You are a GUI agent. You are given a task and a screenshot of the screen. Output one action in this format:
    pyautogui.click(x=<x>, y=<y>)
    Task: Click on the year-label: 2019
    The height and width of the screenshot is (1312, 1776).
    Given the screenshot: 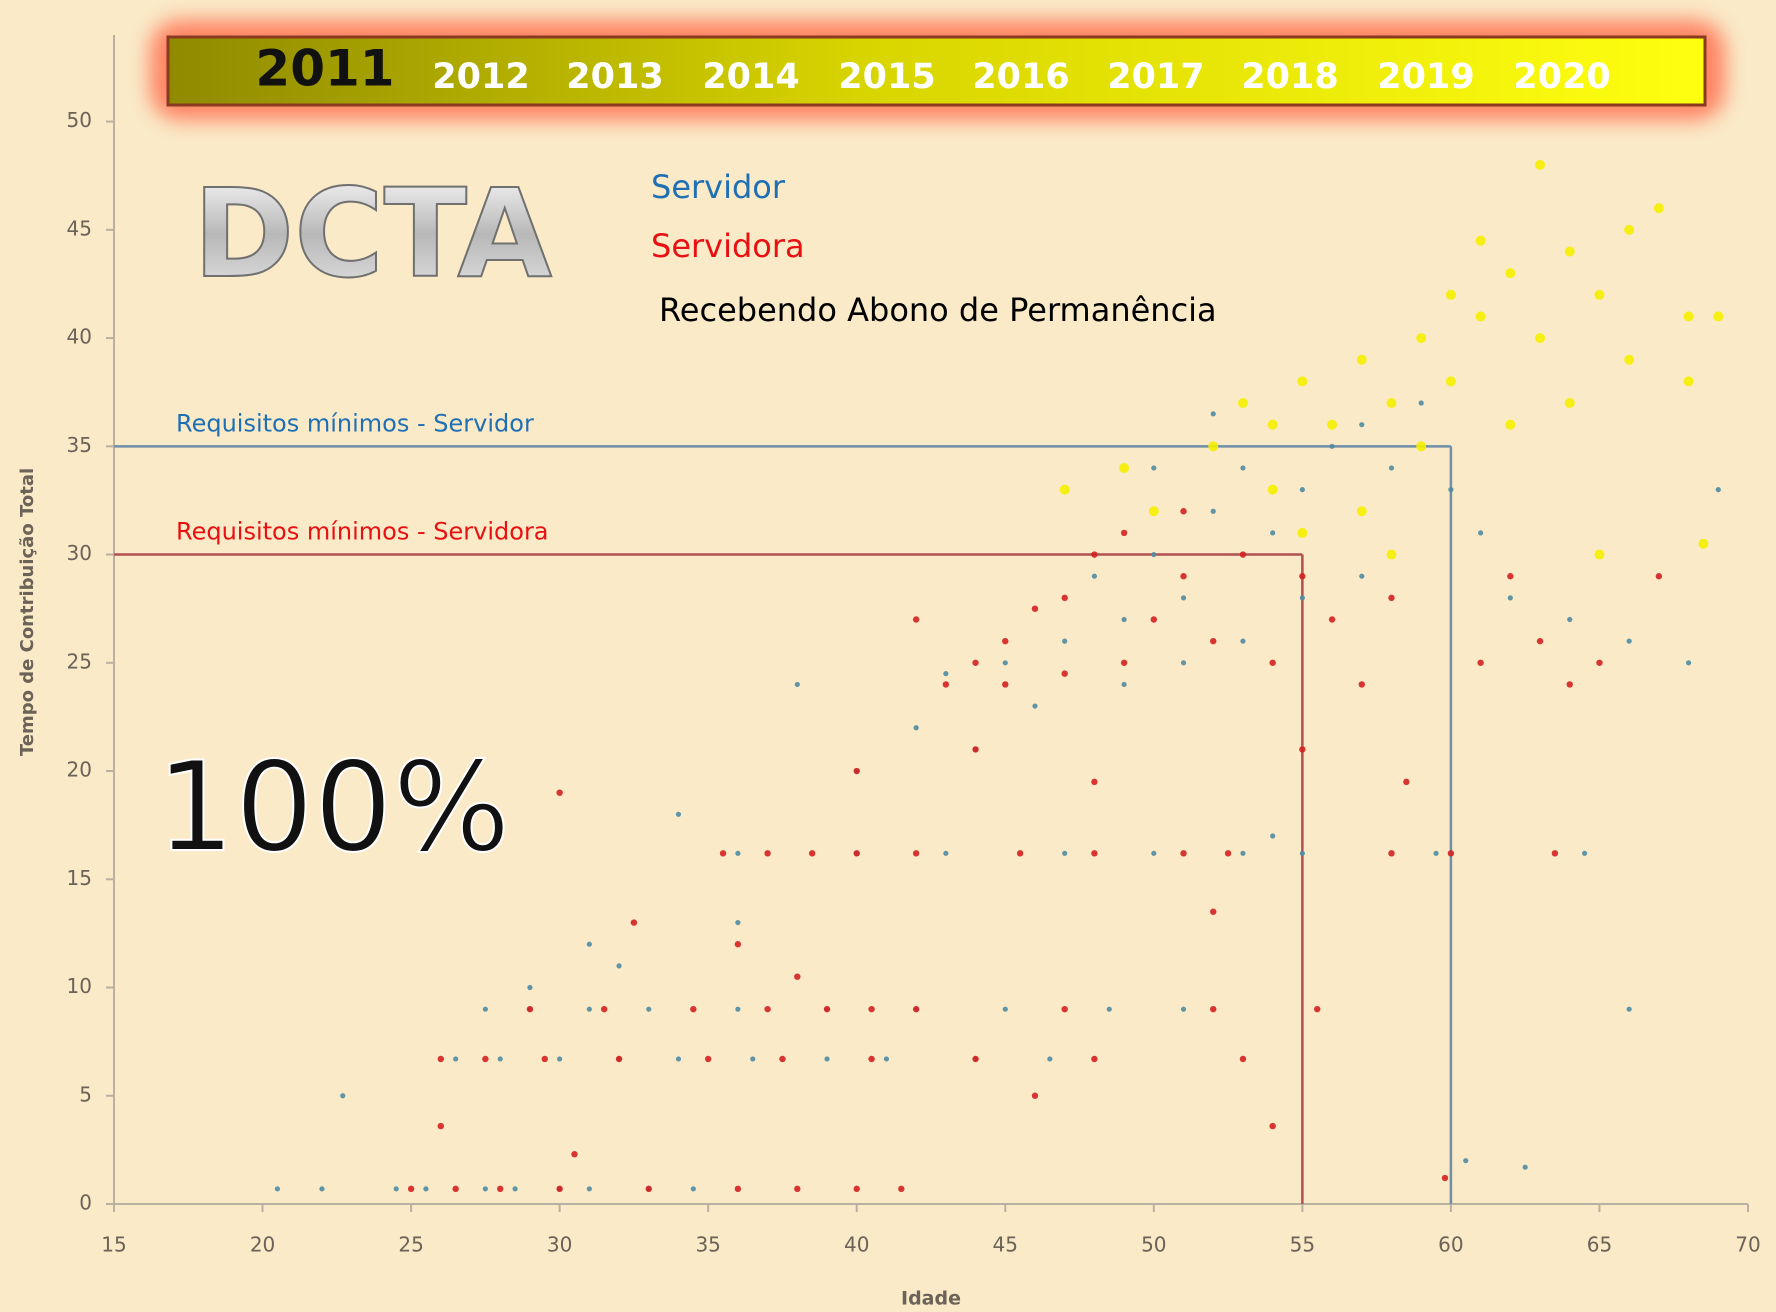 What is the action you would take?
    pyautogui.click(x=1425, y=77)
    